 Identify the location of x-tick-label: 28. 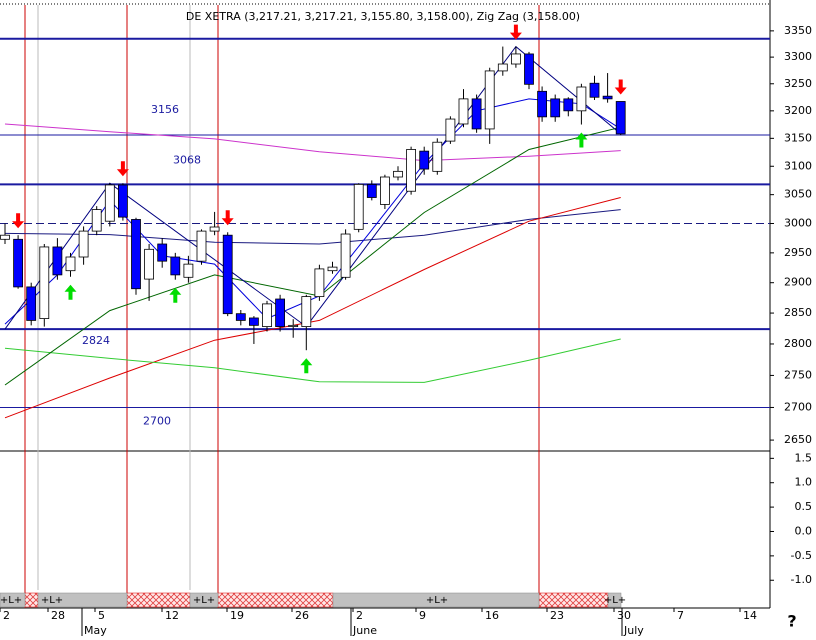
(58, 615).